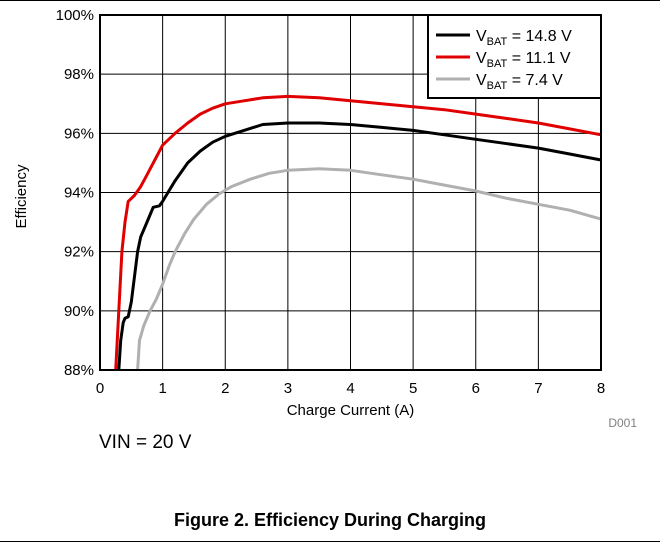  What do you see at coordinates (100, 388) in the screenshot?
I see `x-tick-label: 0` at bounding box center [100, 388].